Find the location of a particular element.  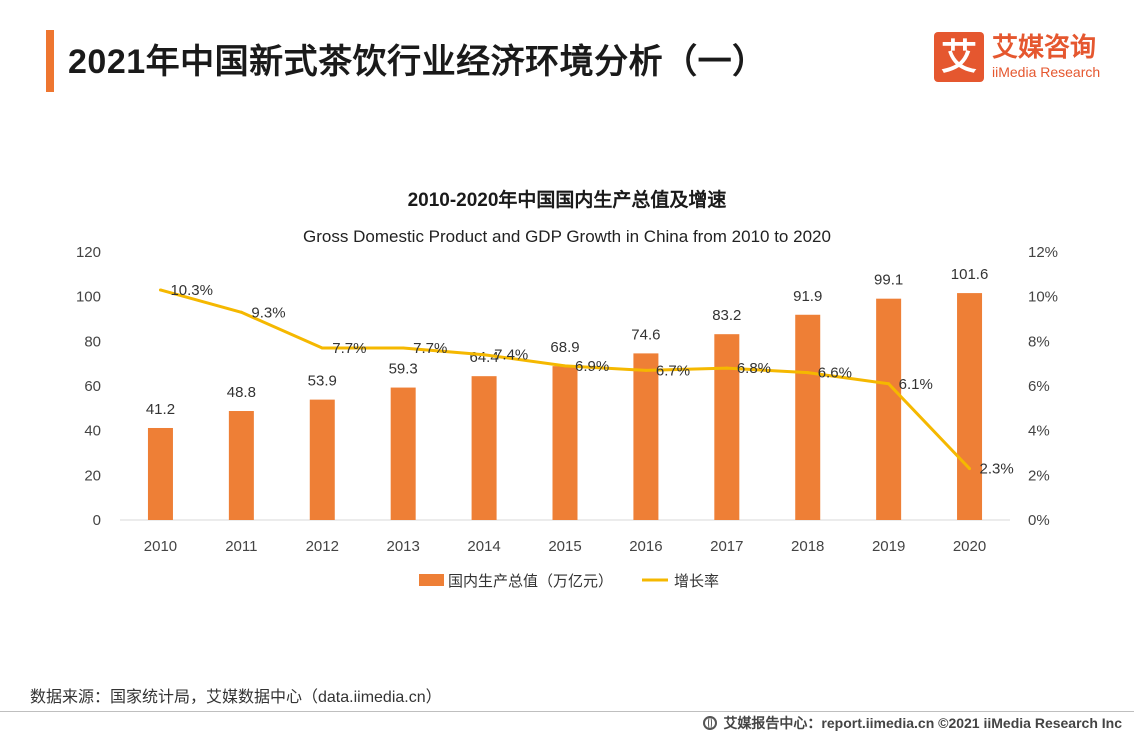

gdp-bar-label: 101.6 is located at coordinates (970, 274).